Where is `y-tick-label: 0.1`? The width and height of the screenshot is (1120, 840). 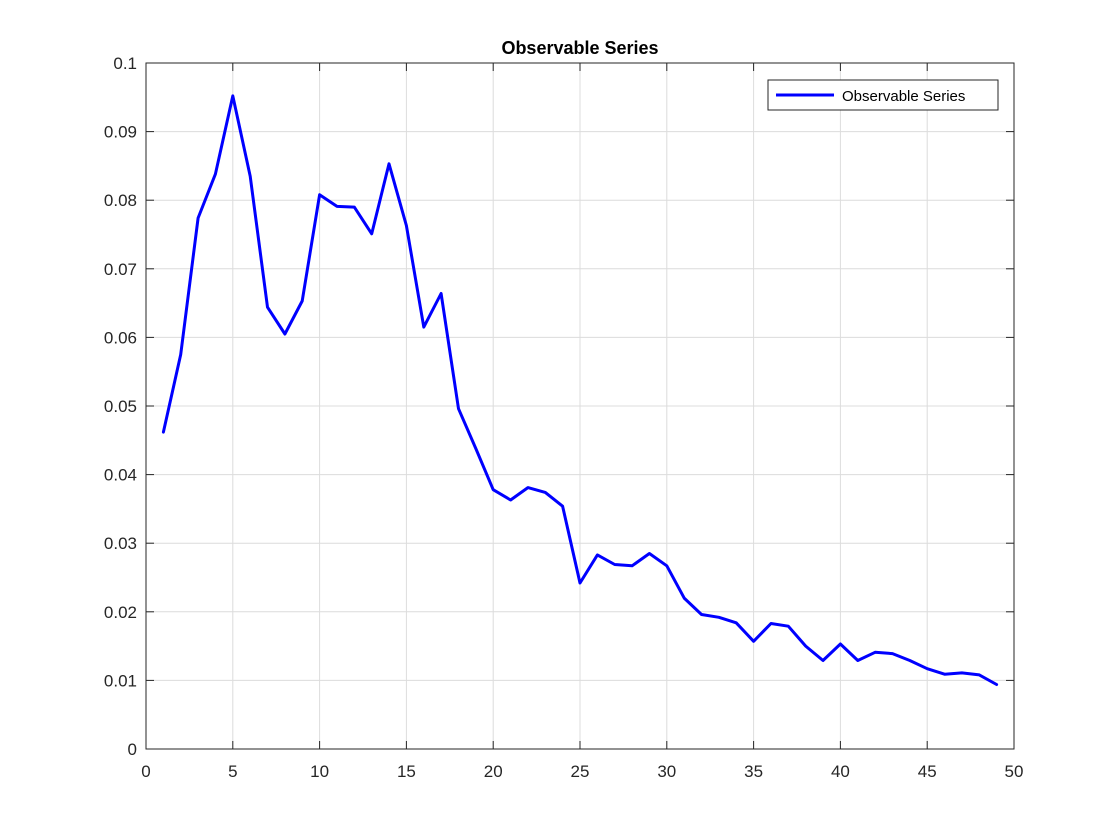 y-tick-label: 0.1 is located at coordinates (125, 63).